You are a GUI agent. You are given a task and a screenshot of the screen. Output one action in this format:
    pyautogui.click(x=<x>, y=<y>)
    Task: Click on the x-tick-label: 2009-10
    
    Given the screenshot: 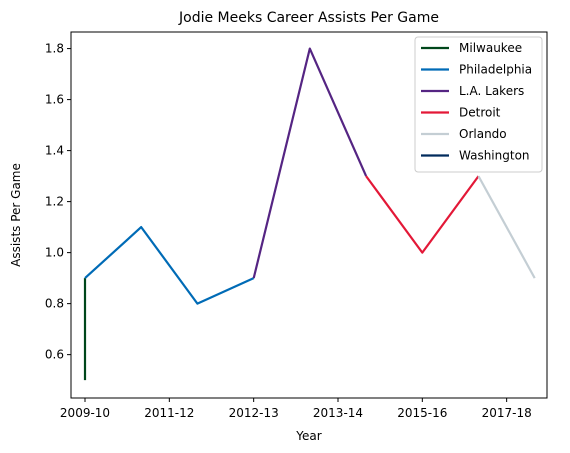 What is the action you would take?
    pyautogui.click(x=85, y=413)
    